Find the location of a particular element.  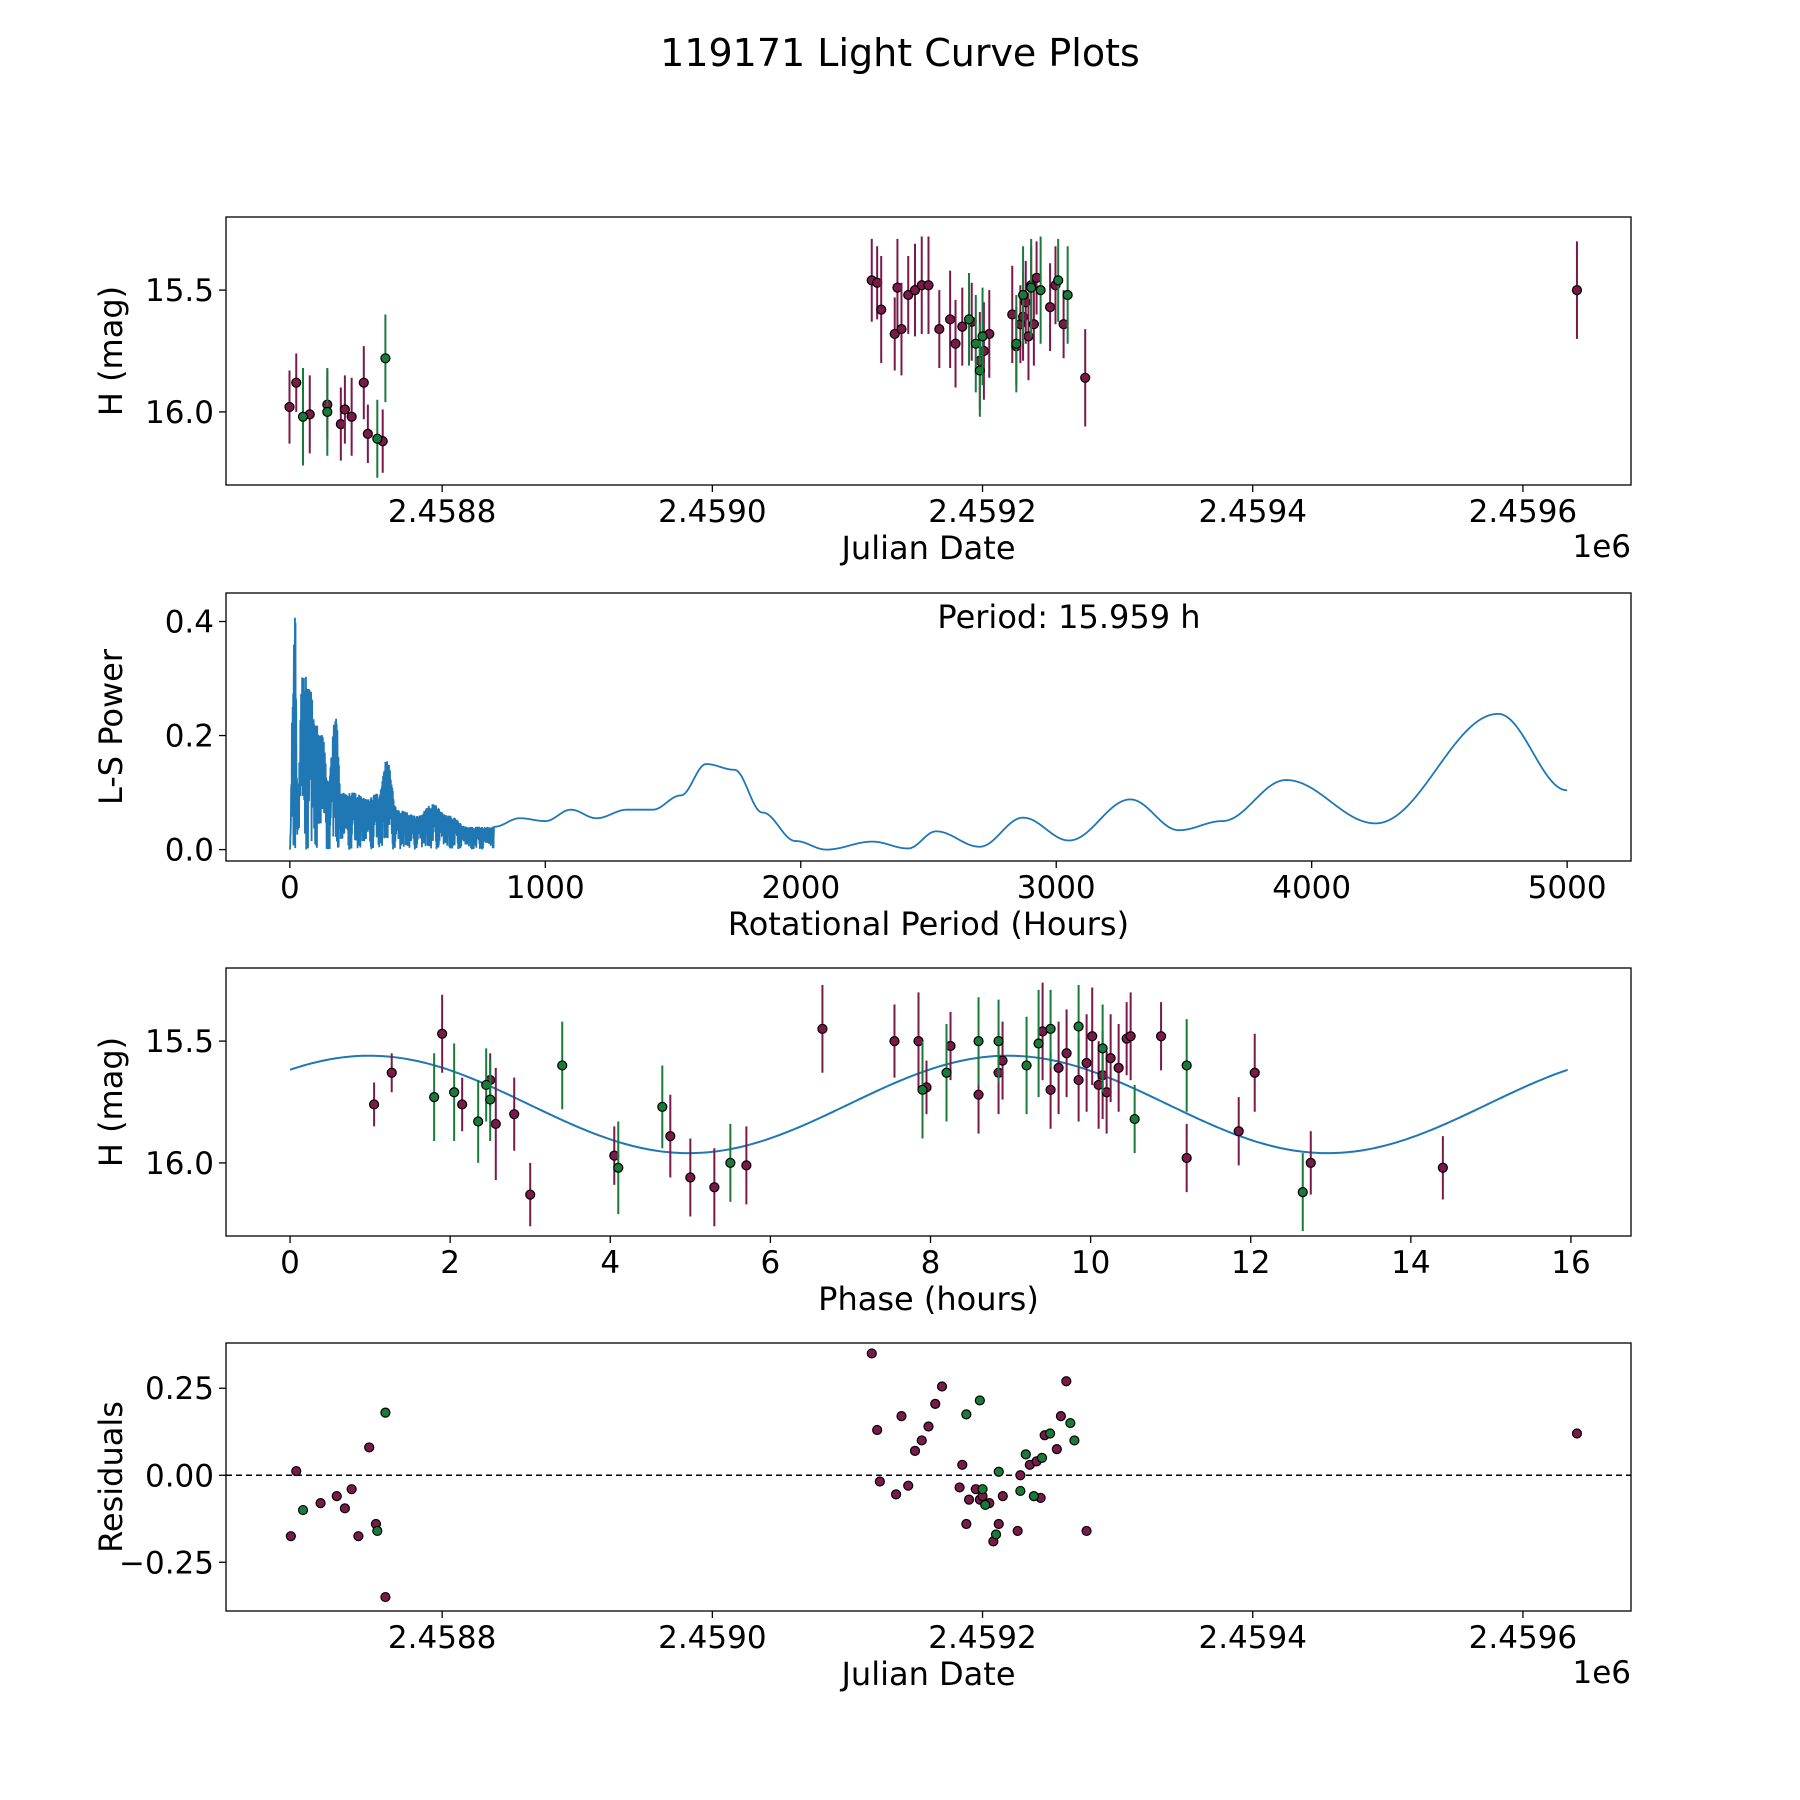

x-tick-label: 14 is located at coordinates (1410, 1263).